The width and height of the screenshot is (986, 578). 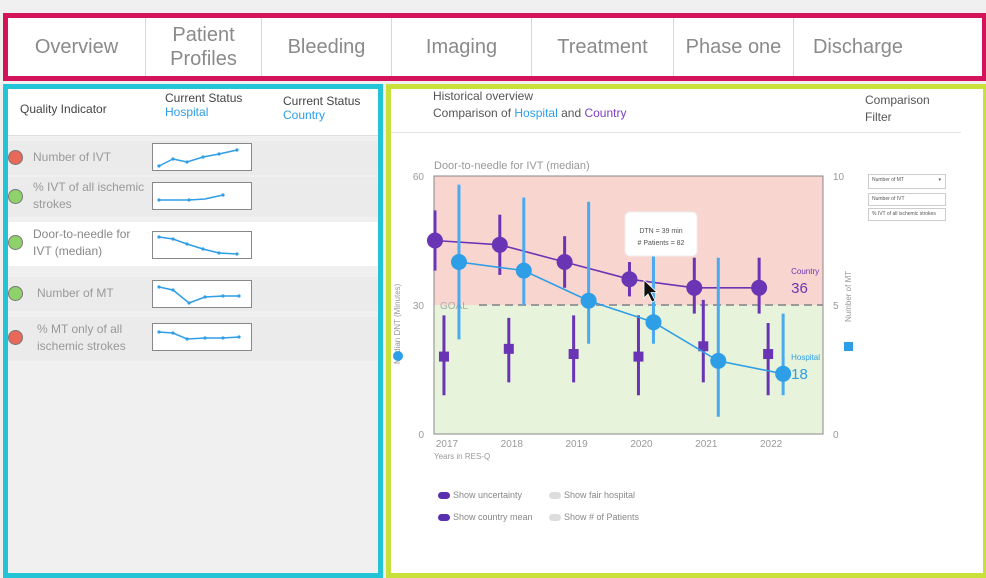 What do you see at coordinates (204, 47) in the screenshot?
I see `tab-patient-profiles: Patient Profiles` at bounding box center [204, 47].